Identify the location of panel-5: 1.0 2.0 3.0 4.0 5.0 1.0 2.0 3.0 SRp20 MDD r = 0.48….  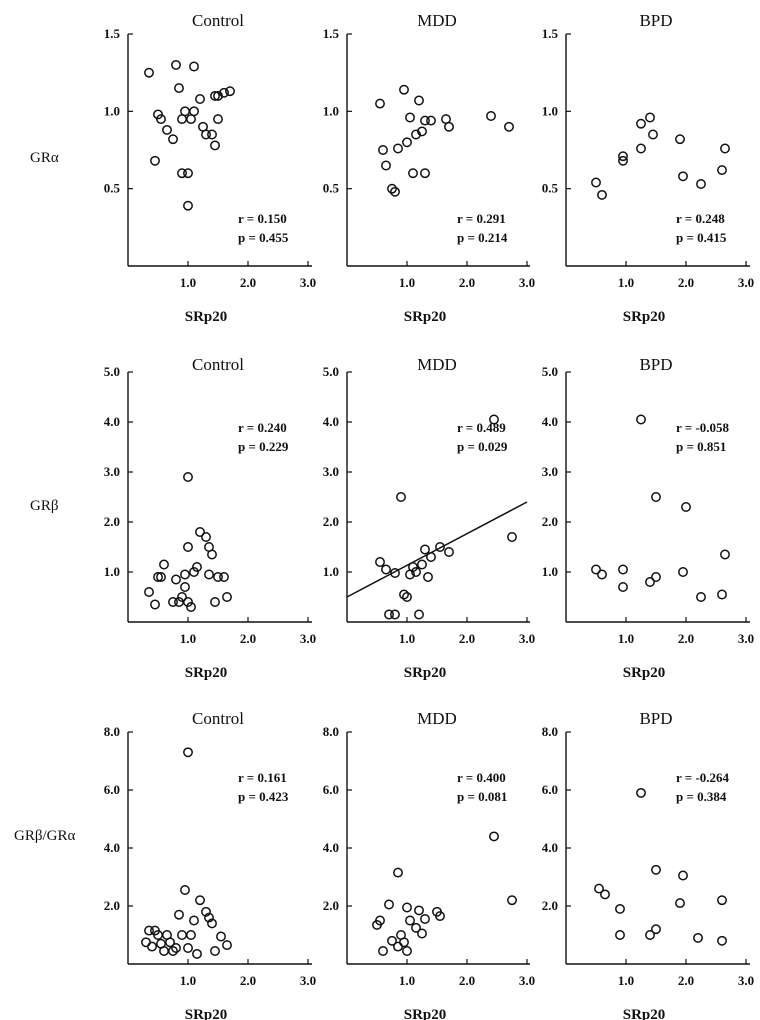
(429, 518).